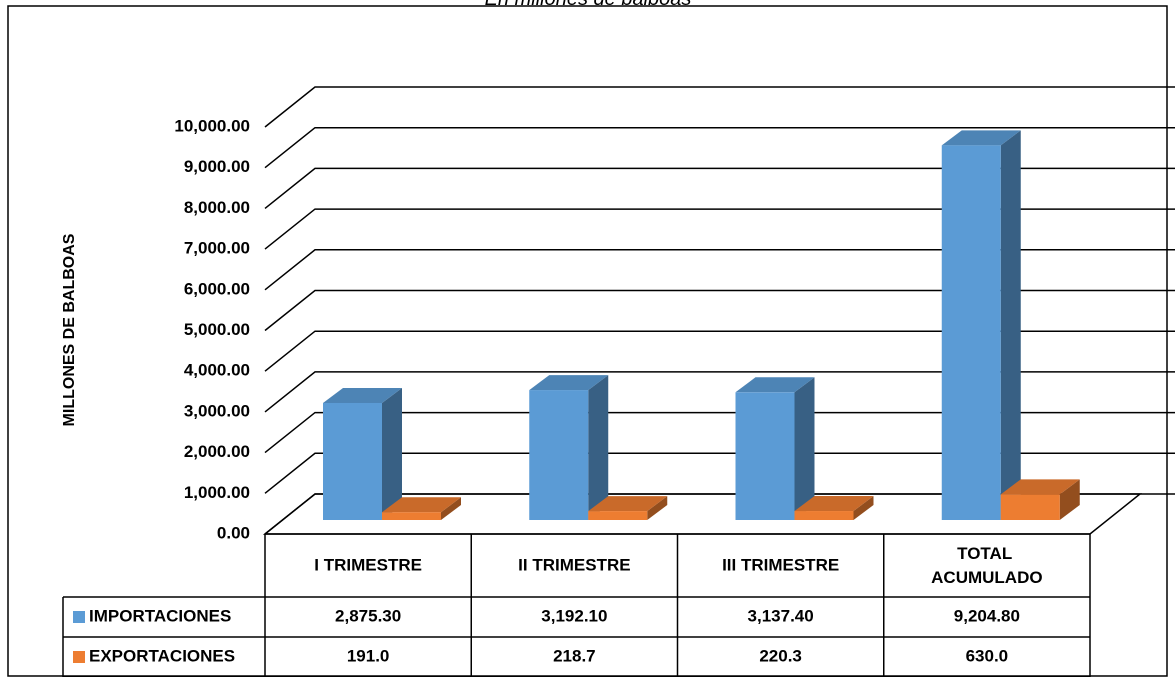 The height and width of the screenshot is (677, 1175). I want to click on y-tick-label: 3,000.00, so click(217, 410).